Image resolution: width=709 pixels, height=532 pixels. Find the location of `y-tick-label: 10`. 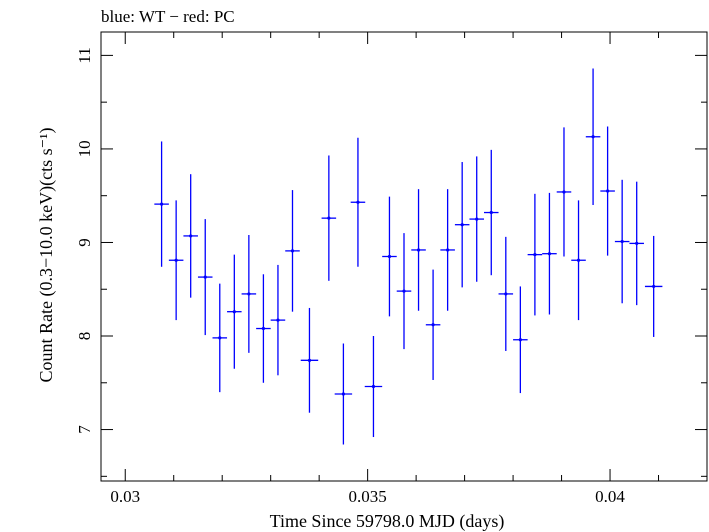

y-tick-label: 10 is located at coordinates (84, 148).